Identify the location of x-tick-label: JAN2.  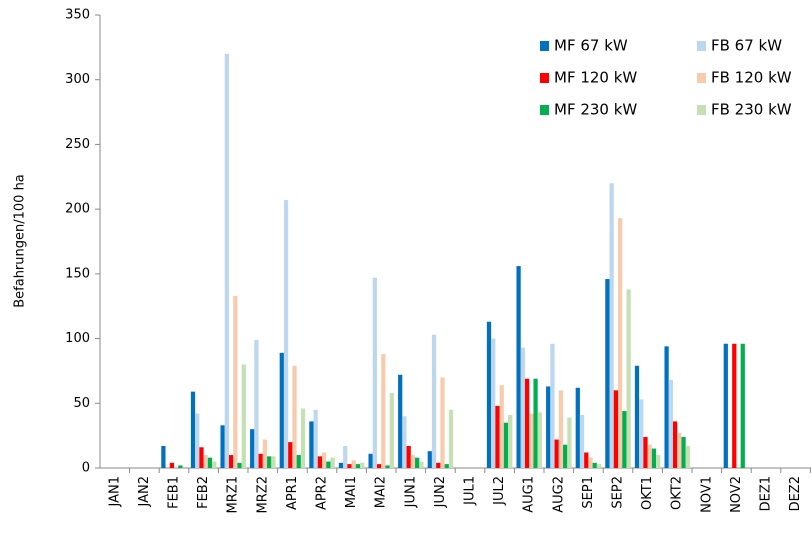
(144, 492).